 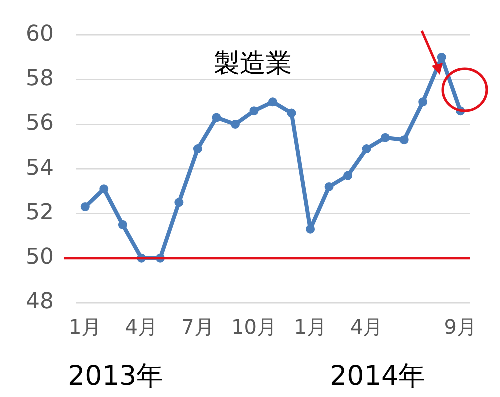 What do you see at coordinates (40, 79) in the screenshot?
I see `y-tick-label: 58` at bounding box center [40, 79].